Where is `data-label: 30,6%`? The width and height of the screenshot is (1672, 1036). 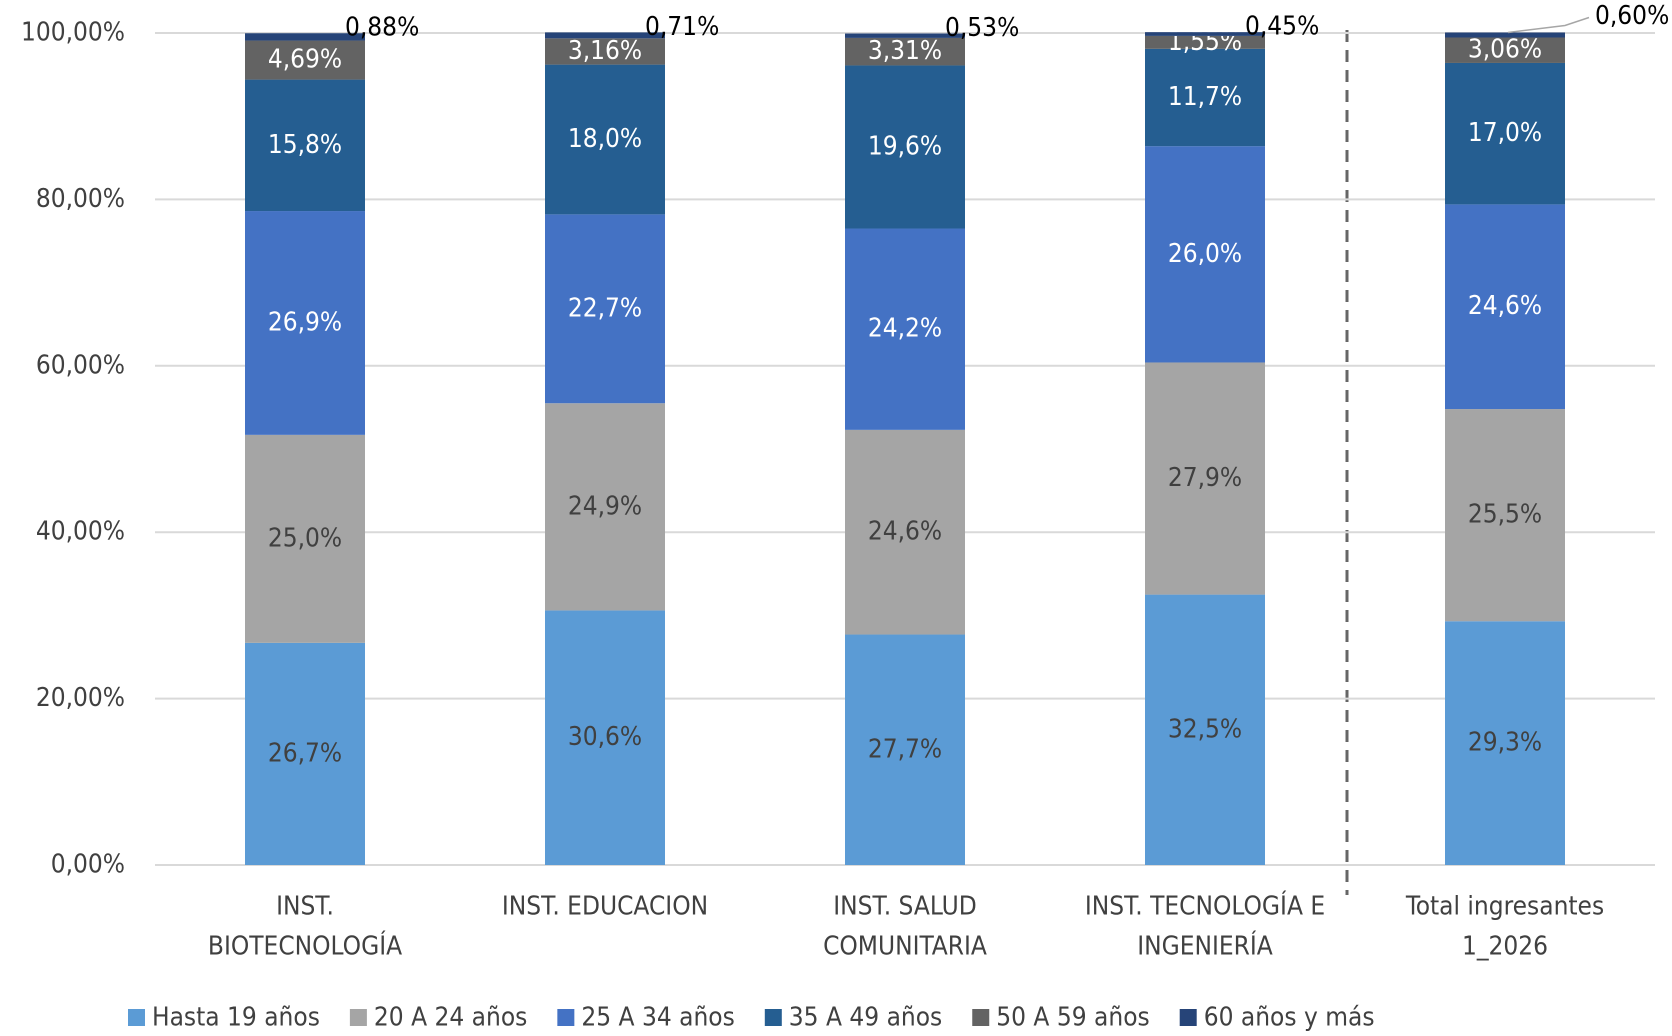
data-label: 30,6% is located at coordinates (605, 737).